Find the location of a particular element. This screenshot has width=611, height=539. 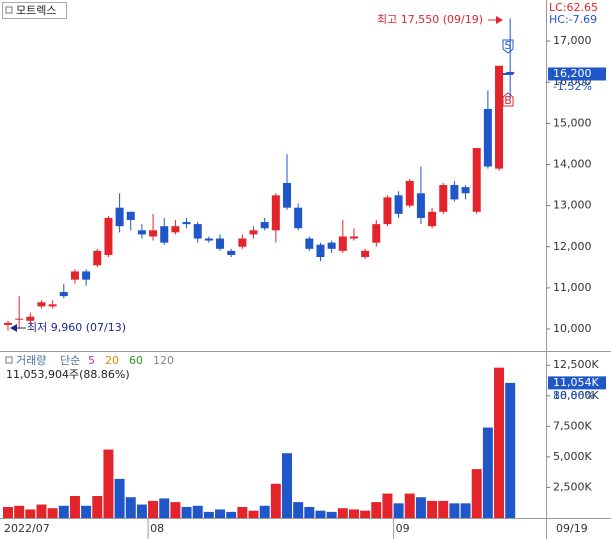

last-price-label: 16,200 is located at coordinates (572, 73).